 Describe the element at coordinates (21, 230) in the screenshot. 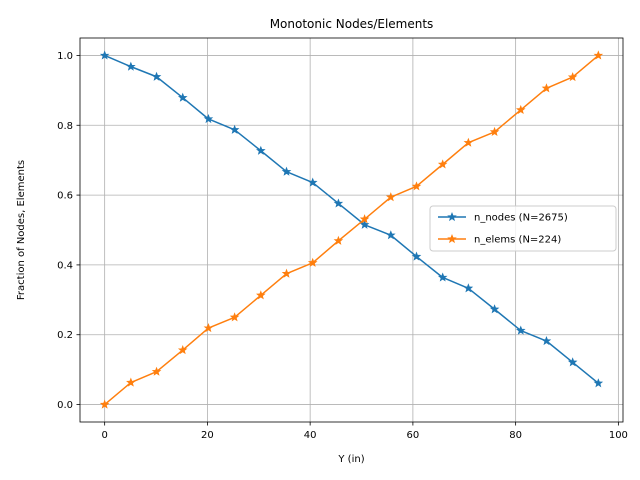

I see `y-axis-label: Fraction of Nodes, Elements` at that location.